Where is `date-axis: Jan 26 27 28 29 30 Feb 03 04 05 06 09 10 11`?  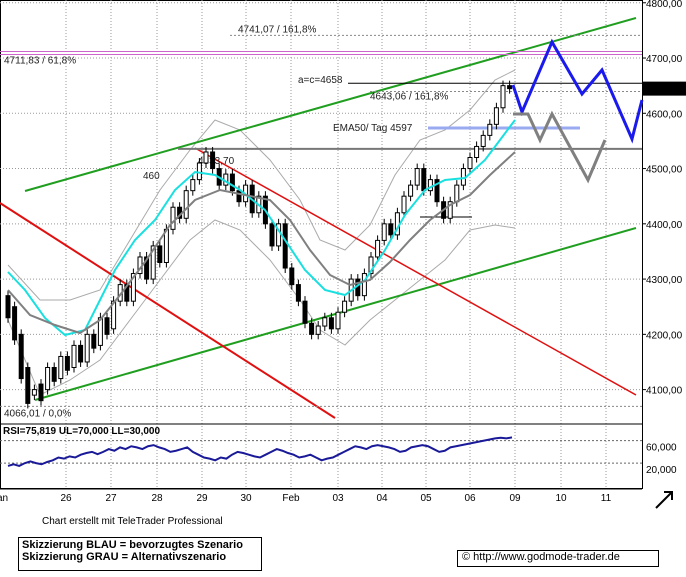
date-axis: Jan 26 27 28 29 30 Feb 03 04 05 06 09 10 11 is located at coordinates (336, 498).